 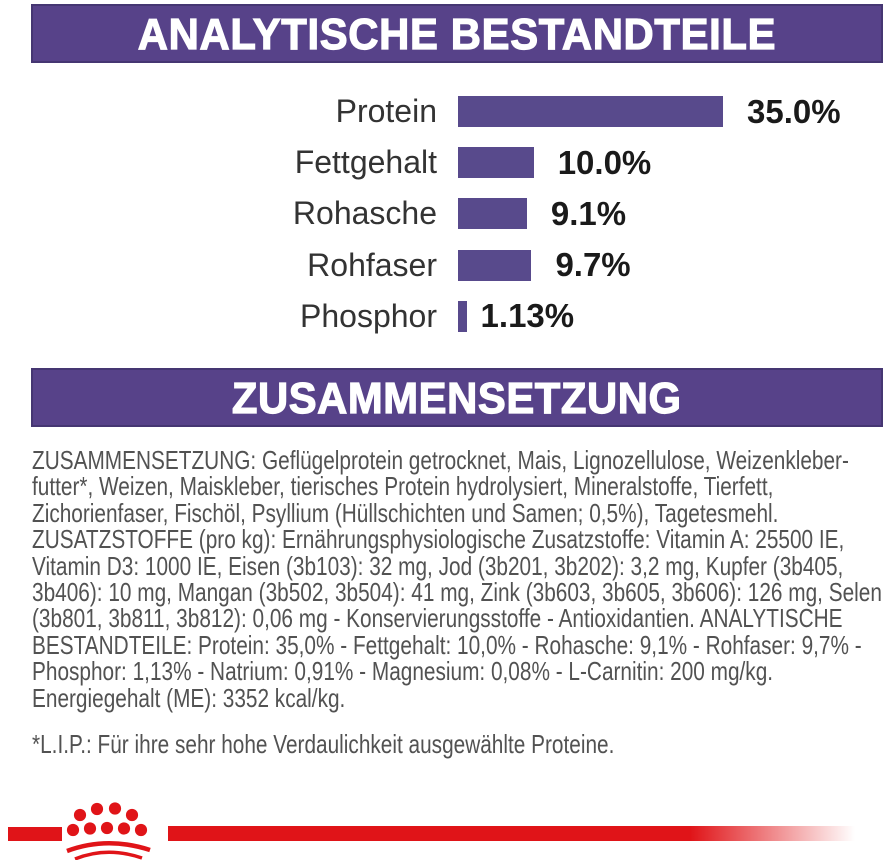 What do you see at coordinates (372, 264) in the screenshot?
I see `category-label: Rohfaser` at bounding box center [372, 264].